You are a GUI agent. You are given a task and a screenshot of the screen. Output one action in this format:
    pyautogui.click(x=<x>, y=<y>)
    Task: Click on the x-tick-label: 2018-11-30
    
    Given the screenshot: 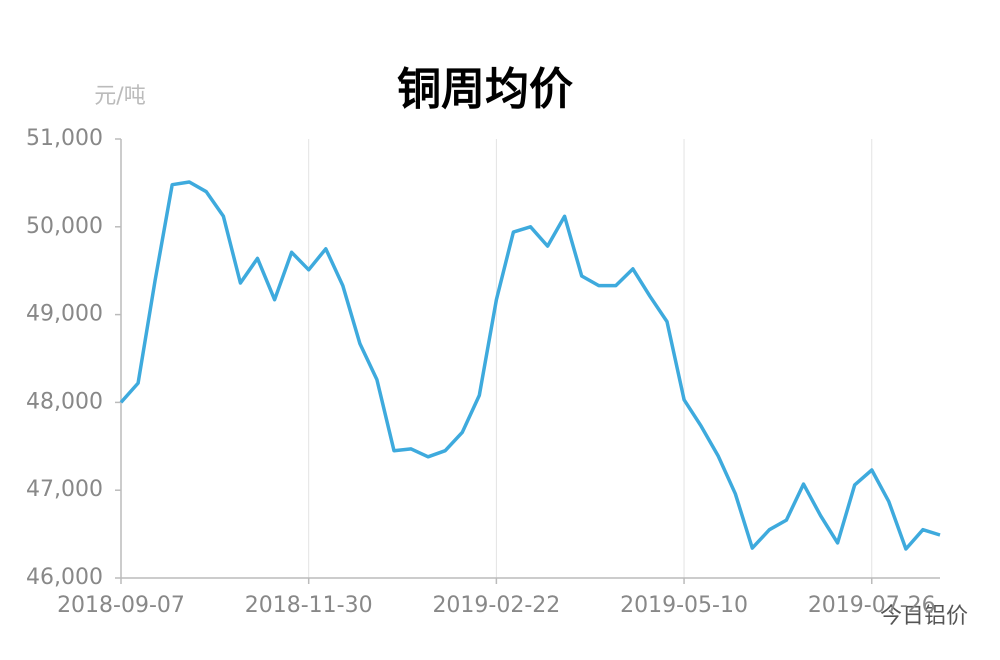 What is the action you would take?
    pyautogui.click(x=309, y=605)
    